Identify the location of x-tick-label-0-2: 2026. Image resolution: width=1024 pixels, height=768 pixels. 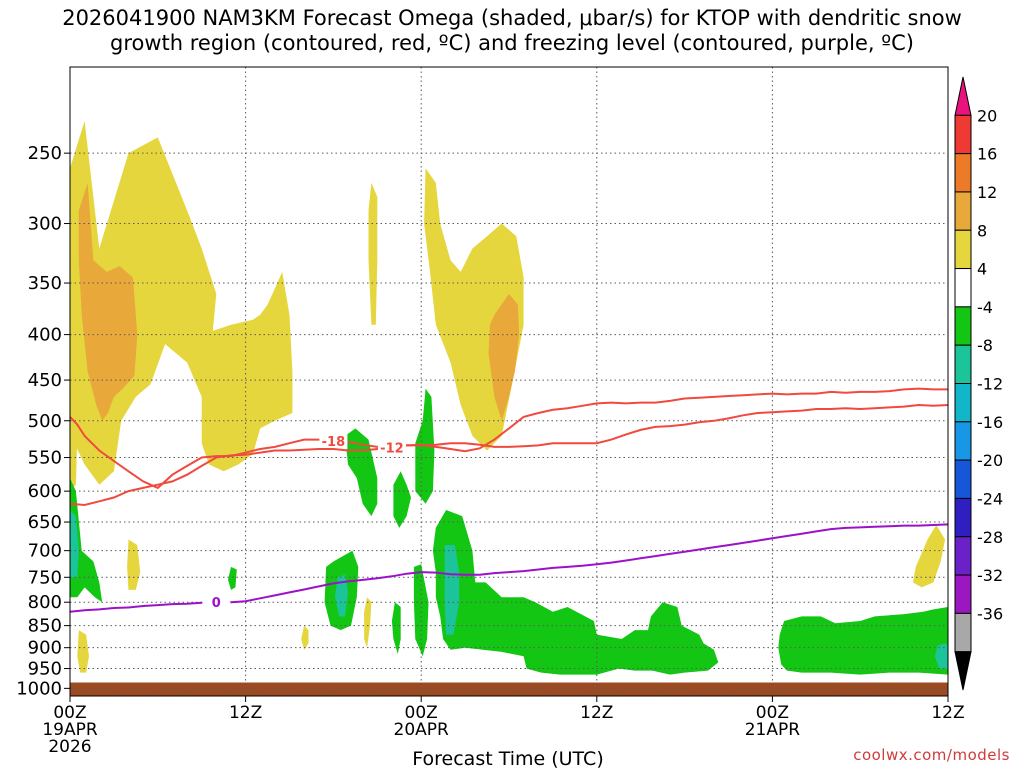
(69, 747).